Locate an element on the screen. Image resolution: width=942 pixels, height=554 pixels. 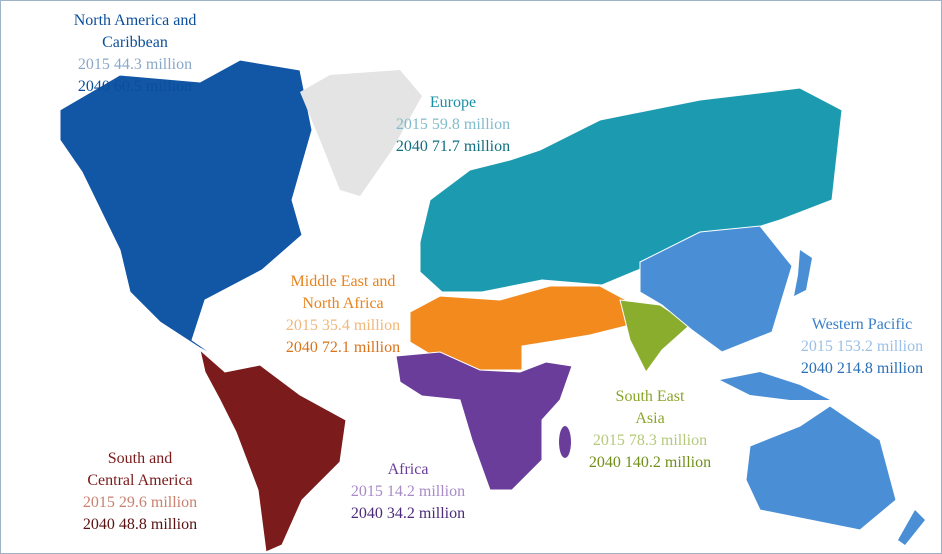
region-name: South and is located at coordinates (140, 458).